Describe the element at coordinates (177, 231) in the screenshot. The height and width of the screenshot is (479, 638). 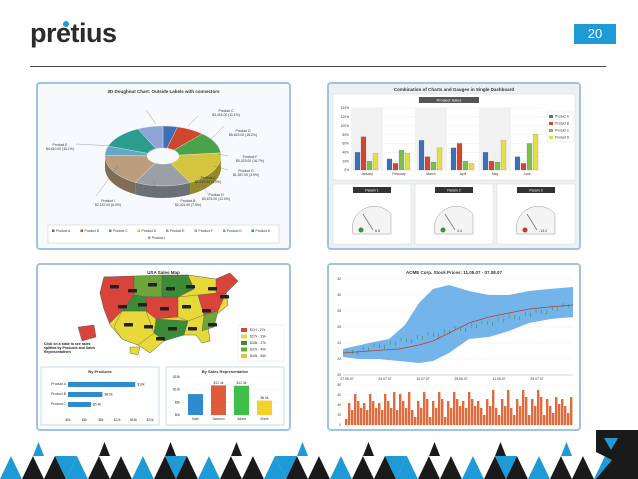
I see `donut-legend-item: Product E` at that location.